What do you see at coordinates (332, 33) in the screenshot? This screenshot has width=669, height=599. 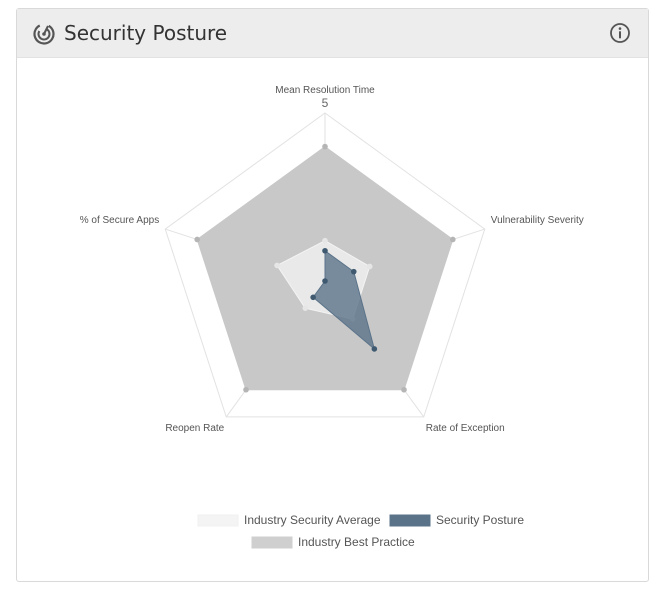 I see `card-header: Security Posture` at bounding box center [332, 33].